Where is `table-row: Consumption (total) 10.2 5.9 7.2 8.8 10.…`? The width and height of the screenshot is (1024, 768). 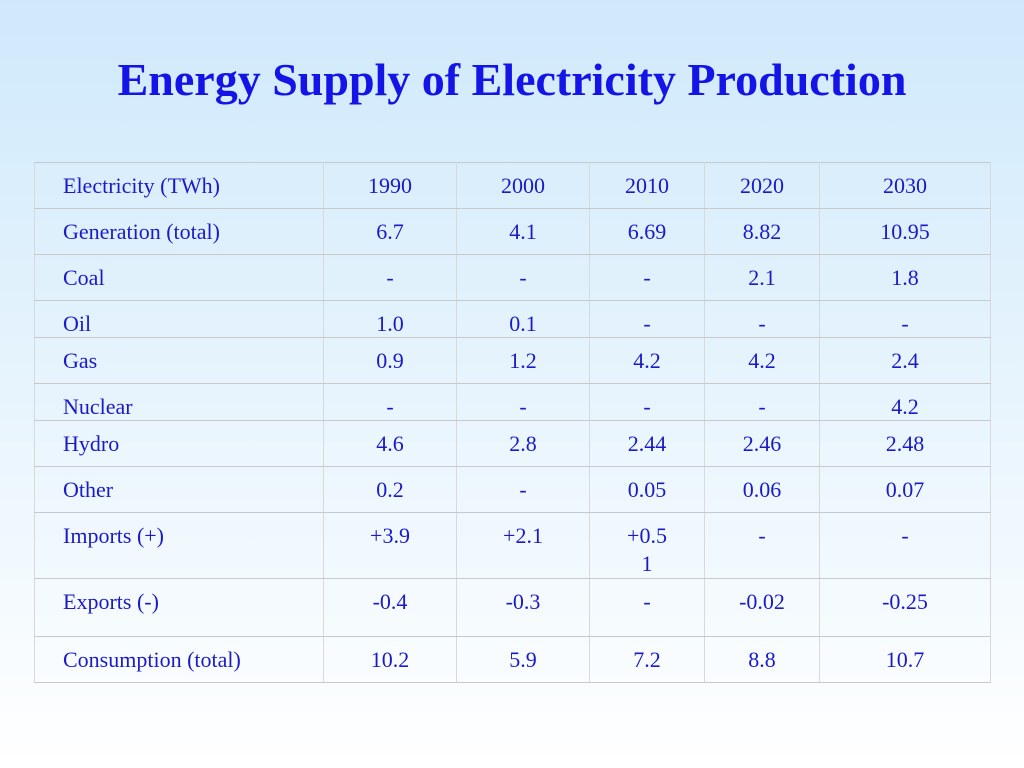
table-row: Consumption (total) 10.2 5.9 7.2 8.8 10.… is located at coordinates (512, 659).